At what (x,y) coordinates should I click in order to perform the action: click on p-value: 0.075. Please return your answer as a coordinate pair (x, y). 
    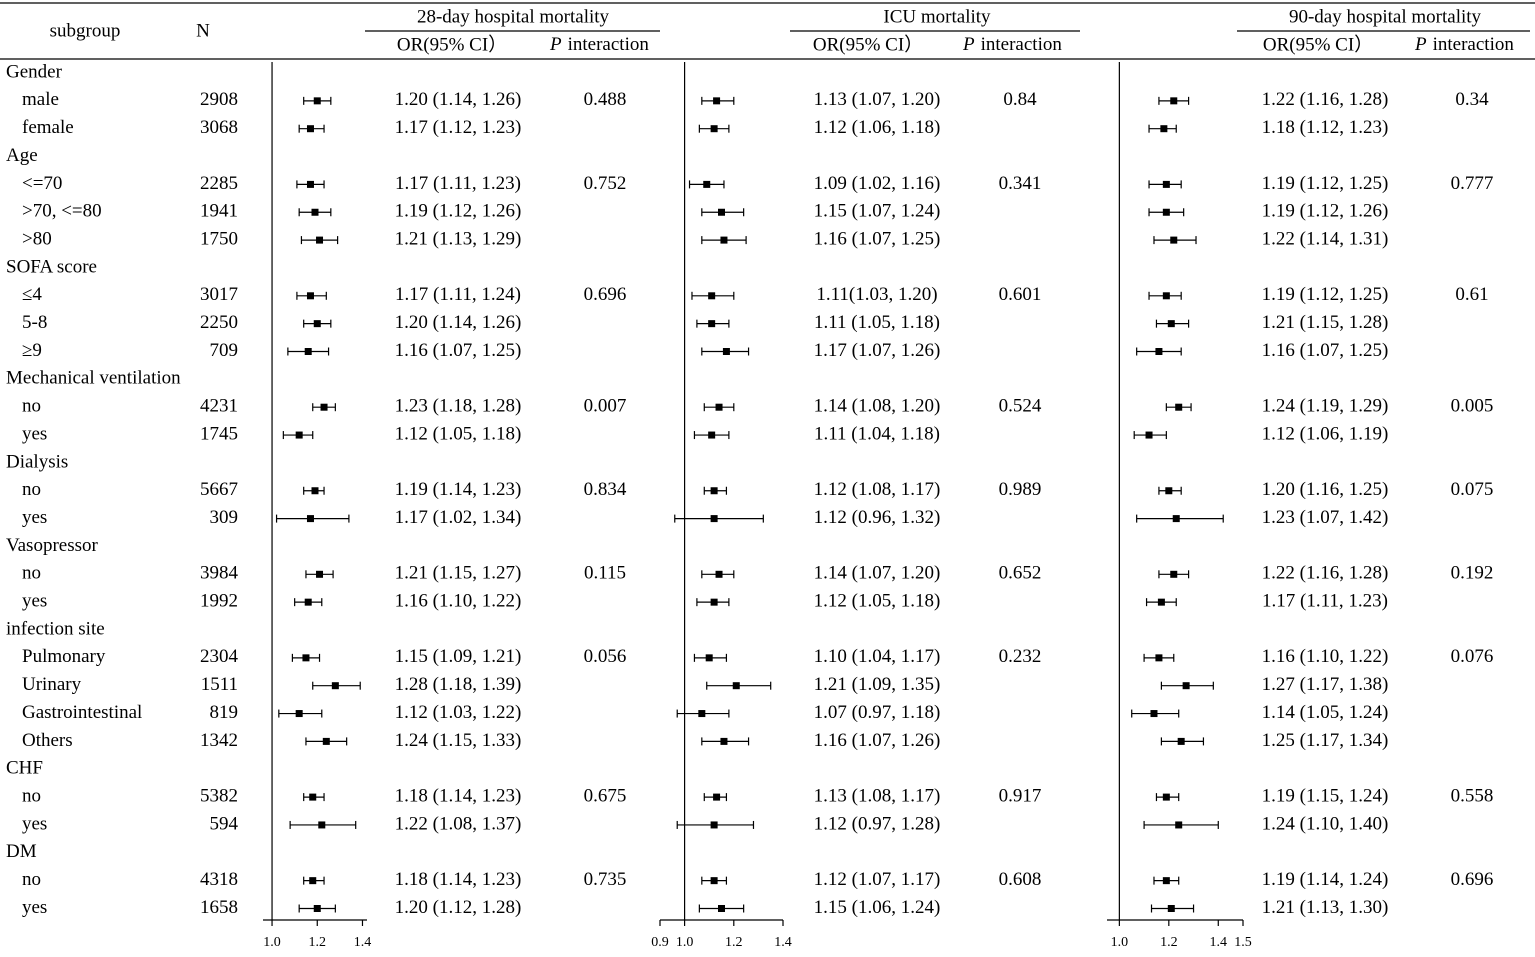
    Looking at the image, I should click on (1472, 489).